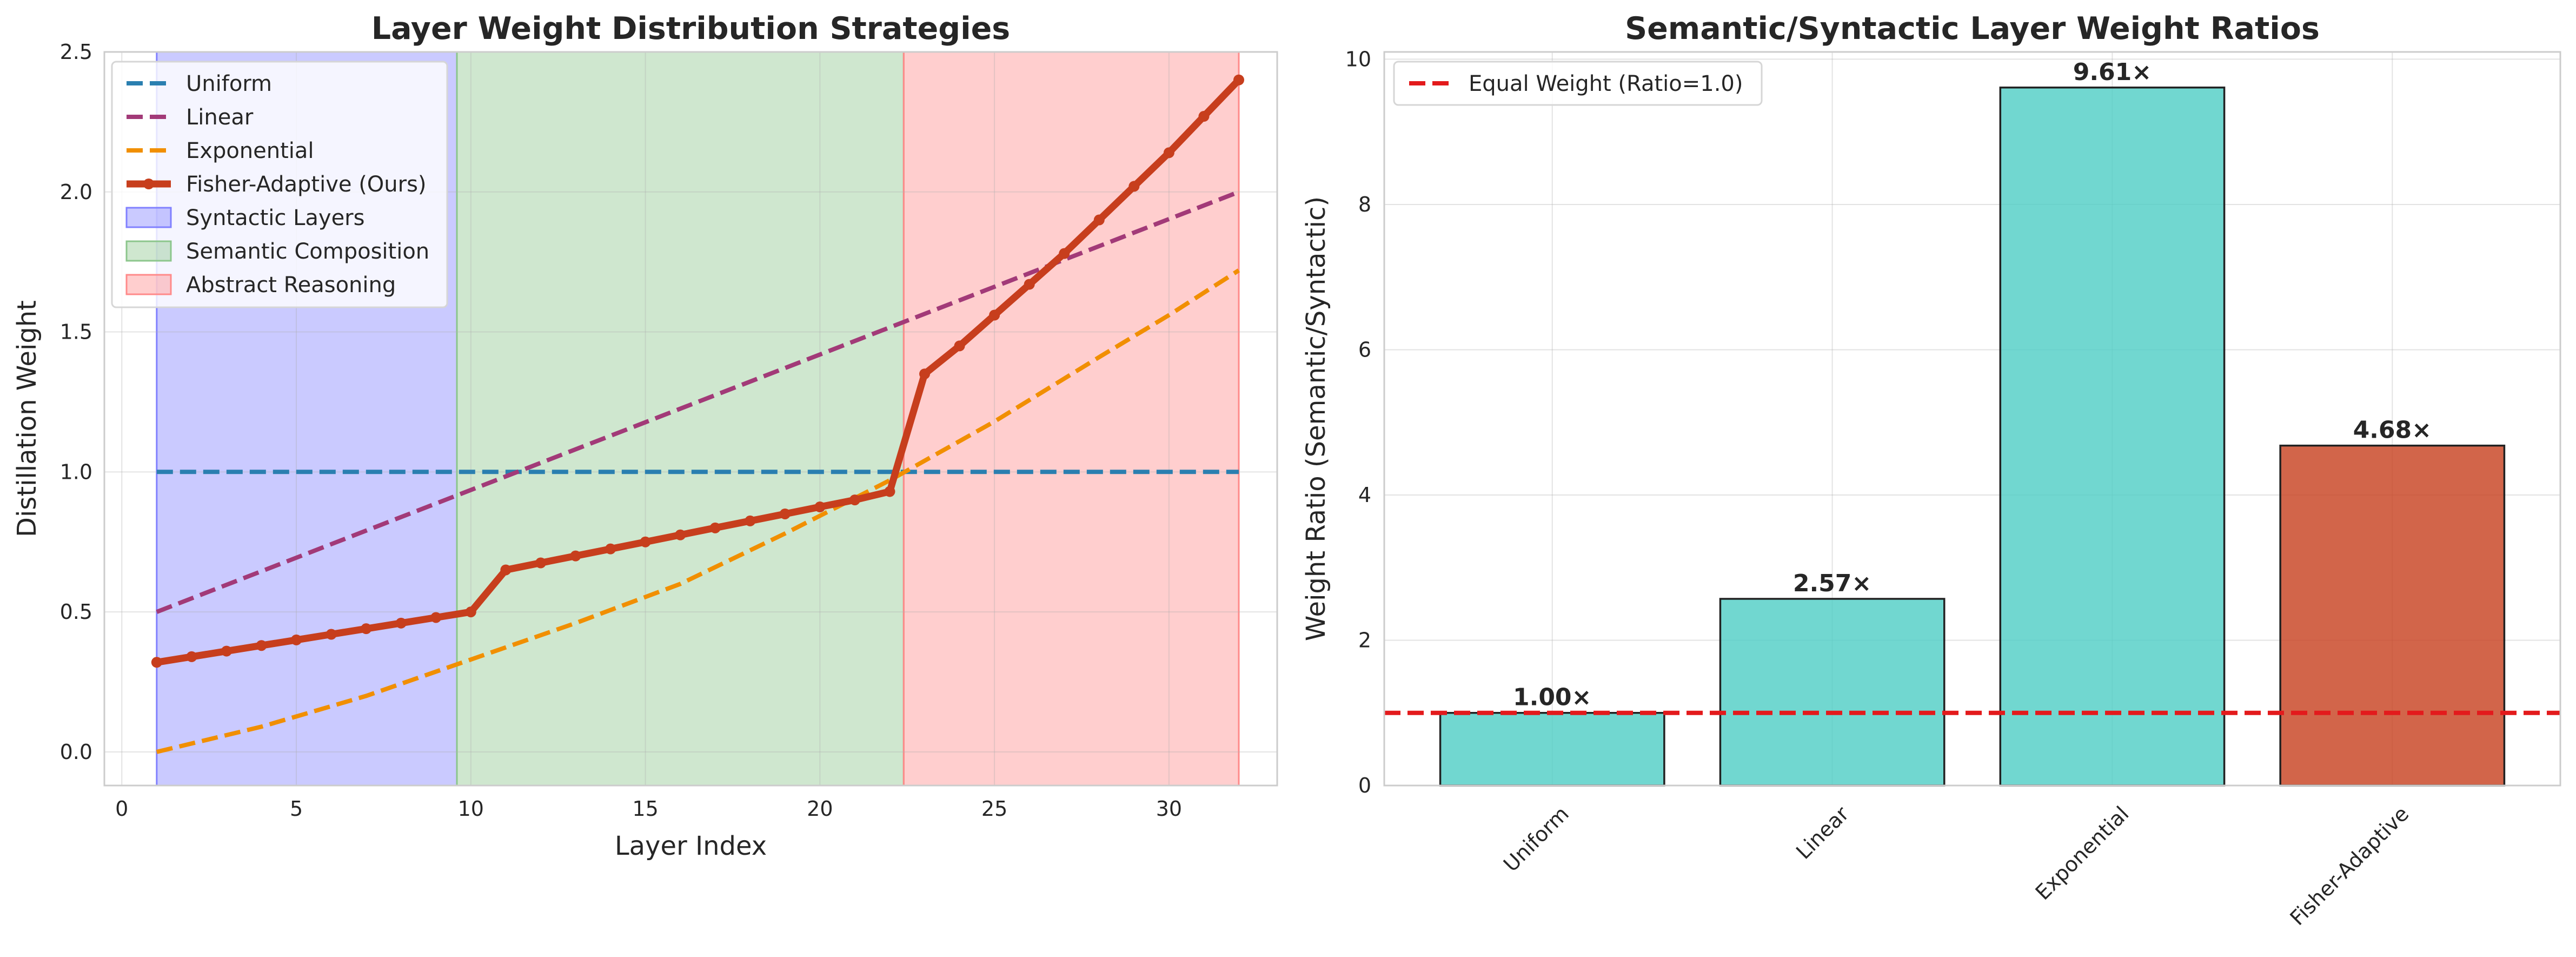 The height and width of the screenshot is (957, 2576). I want to click on left-ytick-label: 1.5, so click(76, 332).